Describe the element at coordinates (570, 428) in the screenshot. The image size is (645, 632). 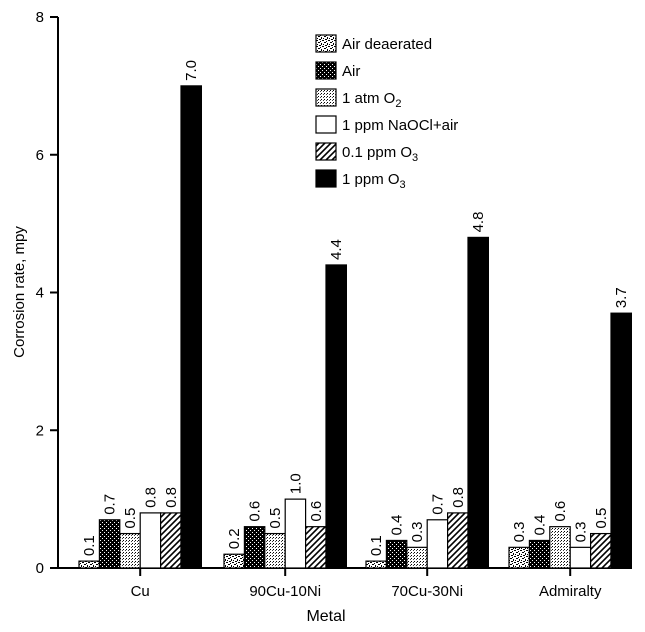
I see `bar-group: 0.3 0.40.60.30.53.7` at that location.